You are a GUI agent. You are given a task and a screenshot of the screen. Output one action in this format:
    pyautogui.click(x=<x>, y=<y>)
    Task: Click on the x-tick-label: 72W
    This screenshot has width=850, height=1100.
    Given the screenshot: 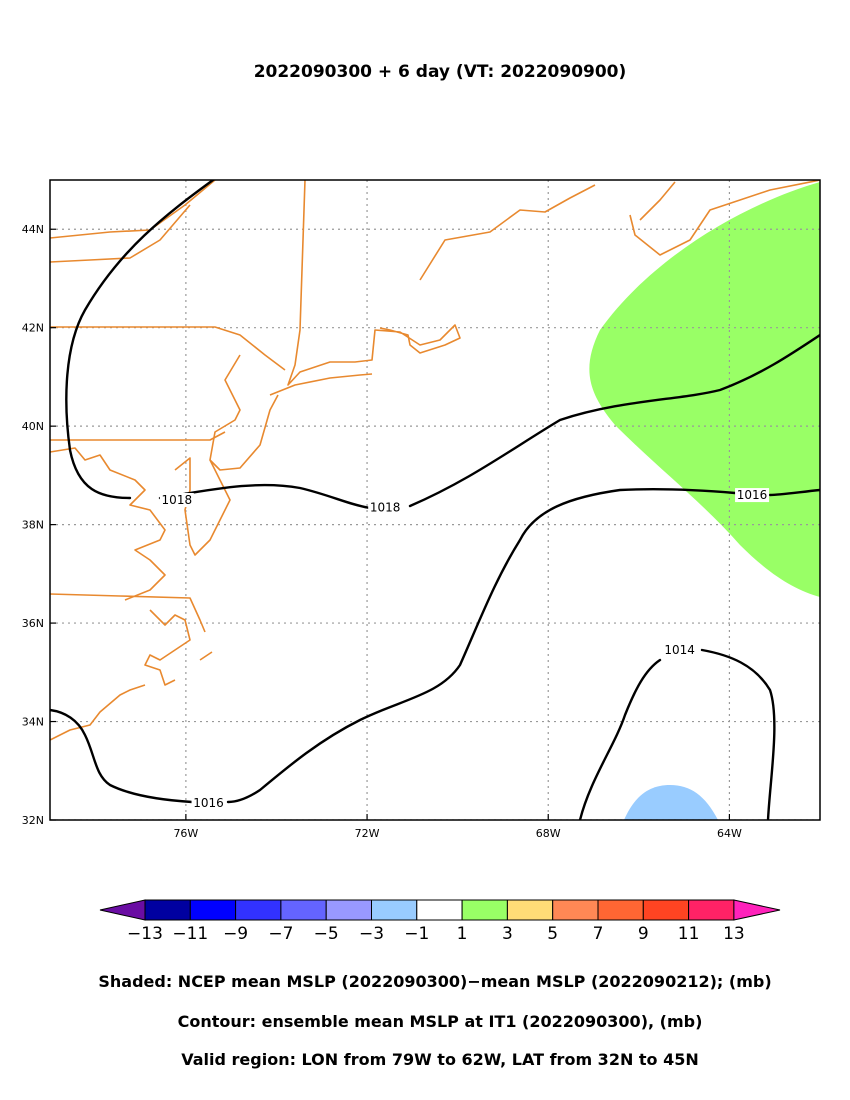 What is the action you would take?
    pyautogui.click(x=367, y=833)
    